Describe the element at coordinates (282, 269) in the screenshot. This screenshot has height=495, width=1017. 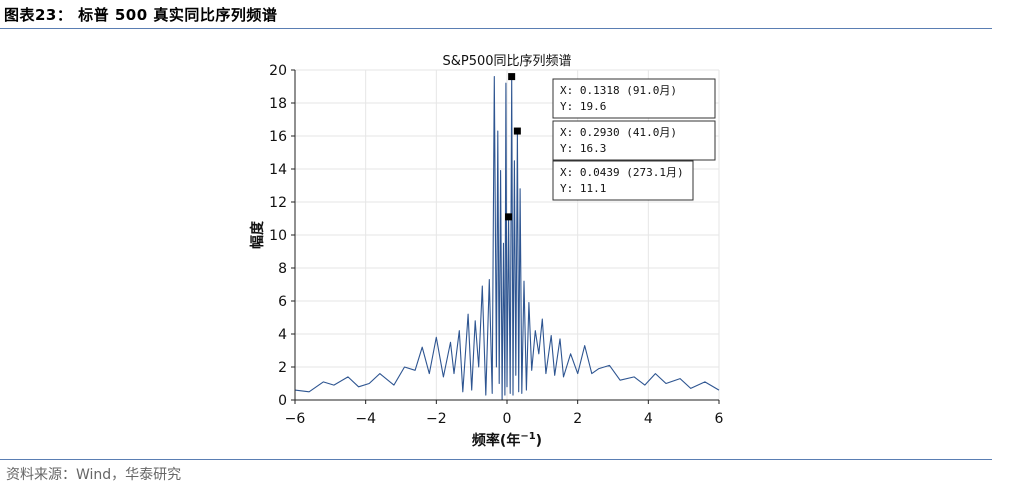
I see `y-tick-label: 8` at that location.